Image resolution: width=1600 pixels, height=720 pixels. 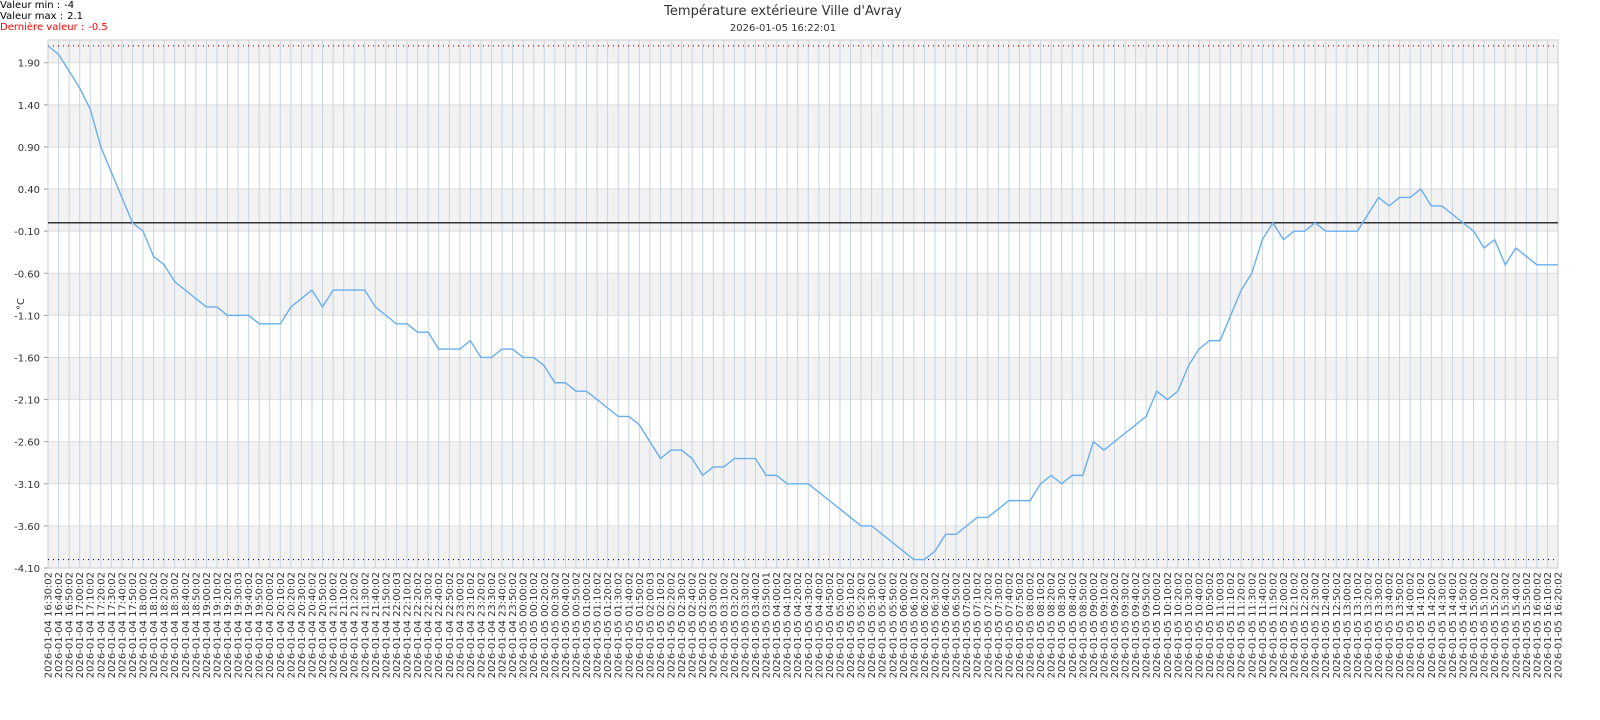 What do you see at coordinates (1347, 625) in the screenshot?
I see `x-tick-label: 2026-01-05 13:00:02` at bounding box center [1347, 625].